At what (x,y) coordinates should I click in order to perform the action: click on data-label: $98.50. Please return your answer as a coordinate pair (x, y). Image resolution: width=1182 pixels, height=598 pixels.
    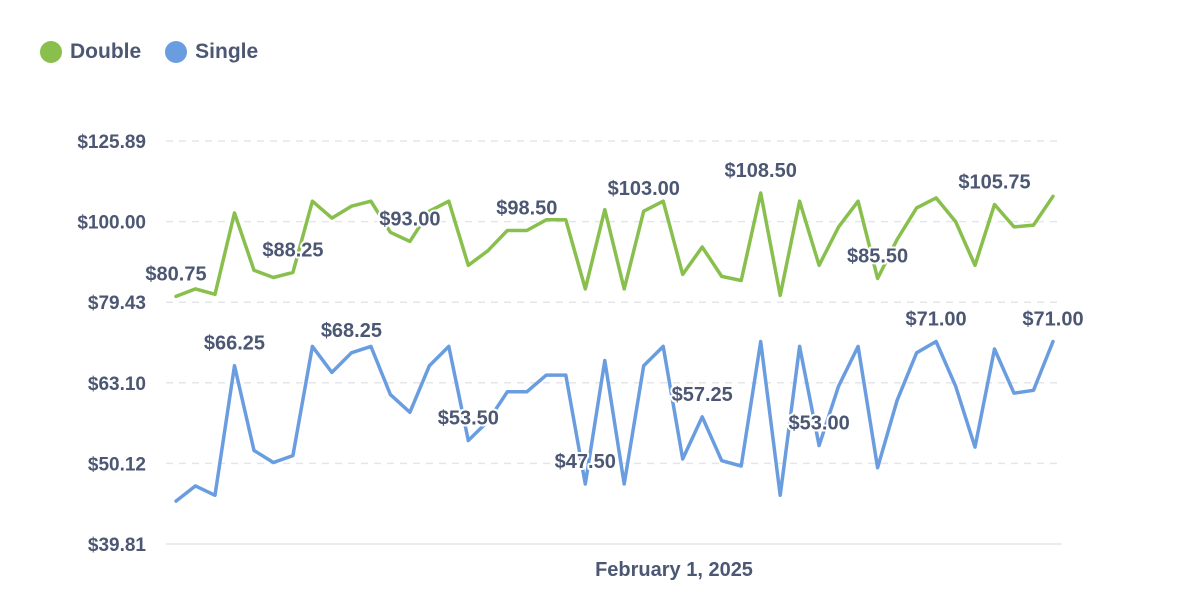
    Looking at the image, I should click on (526, 208).